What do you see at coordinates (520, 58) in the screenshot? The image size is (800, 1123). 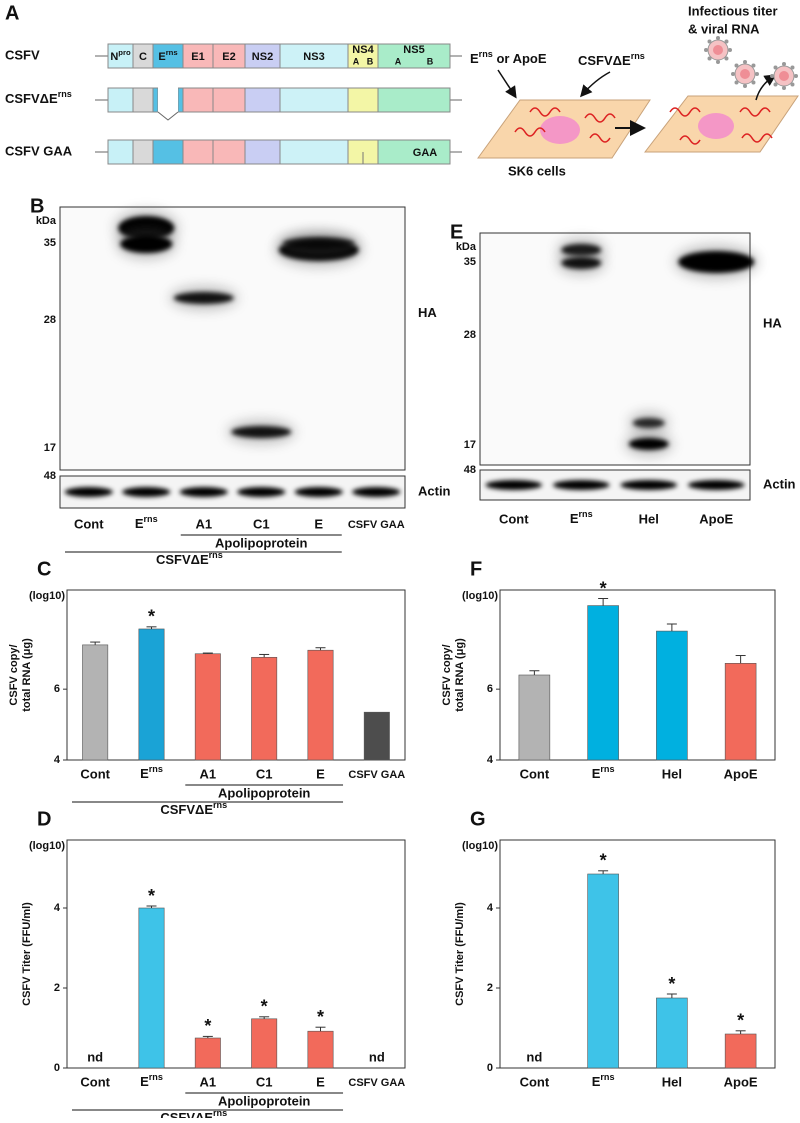 I see `label-part: or ApoE` at bounding box center [520, 58].